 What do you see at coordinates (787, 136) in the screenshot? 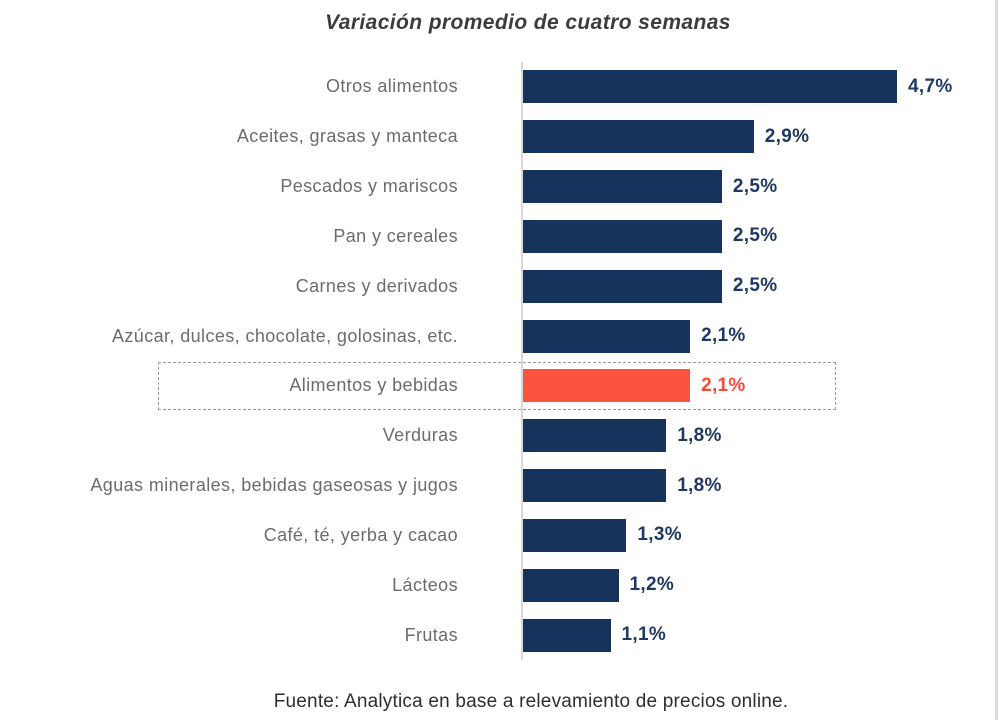
I see `value-label: 2,9%` at bounding box center [787, 136].